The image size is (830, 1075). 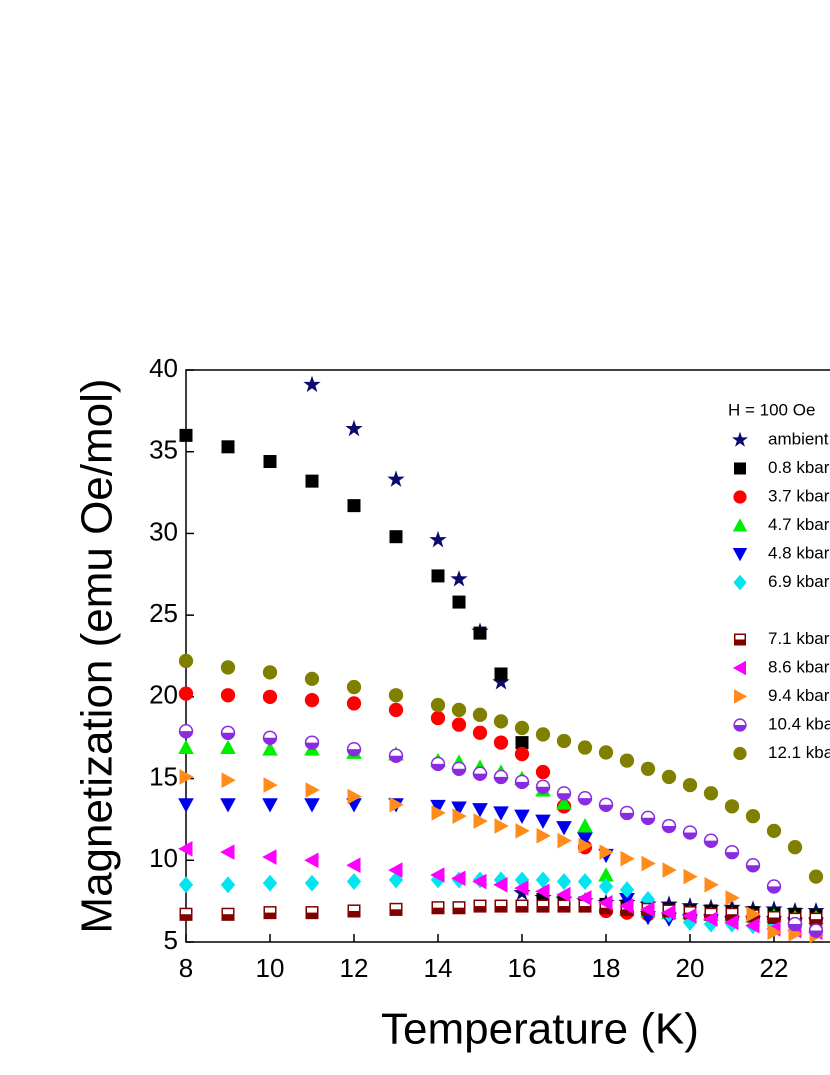 What do you see at coordinates (740, 753) in the screenshot?
I see `legend-symbol` at bounding box center [740, 753].